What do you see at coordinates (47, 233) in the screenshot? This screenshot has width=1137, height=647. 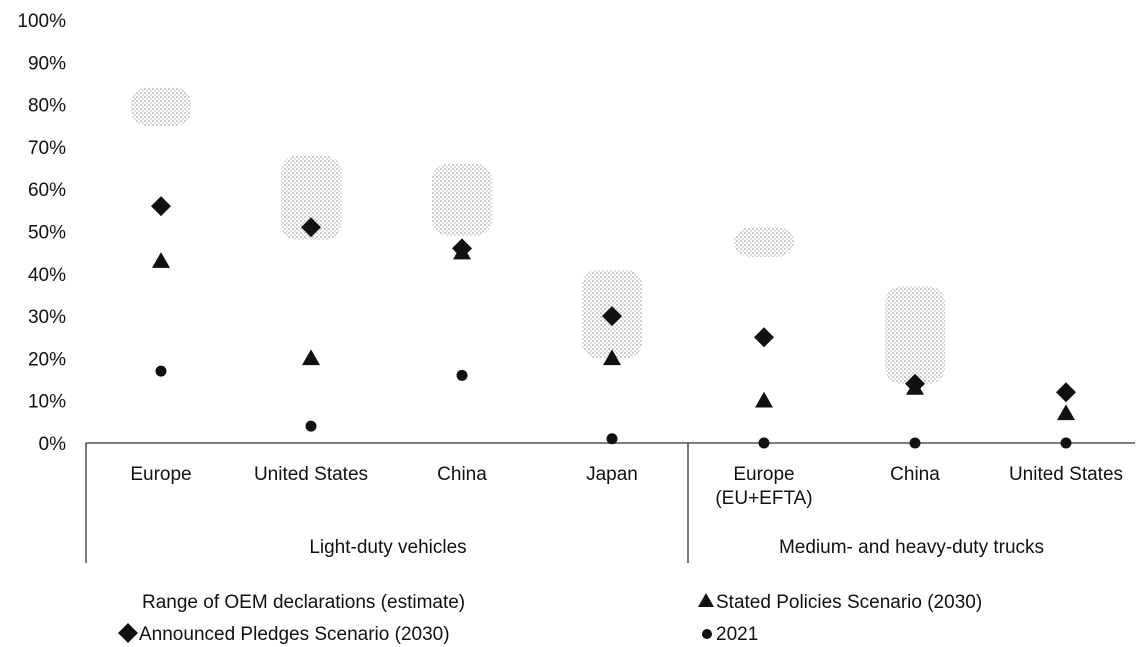 I see `y-tick-label: 50%` at bounding box center [47, 233].